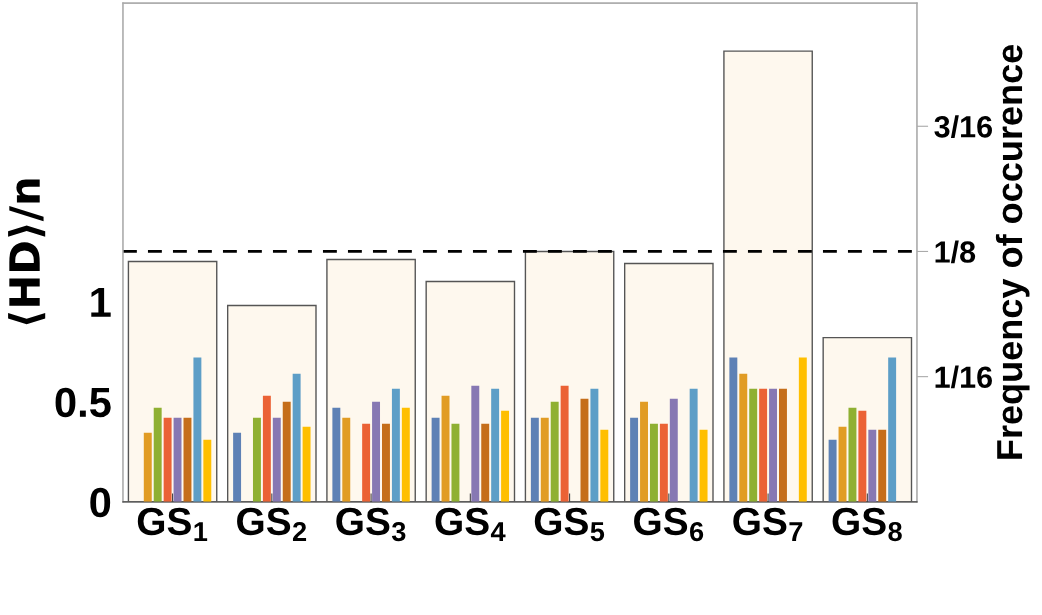  I want to click on y-axis-title: ⟨HD⟩/n, so click(27, 252).